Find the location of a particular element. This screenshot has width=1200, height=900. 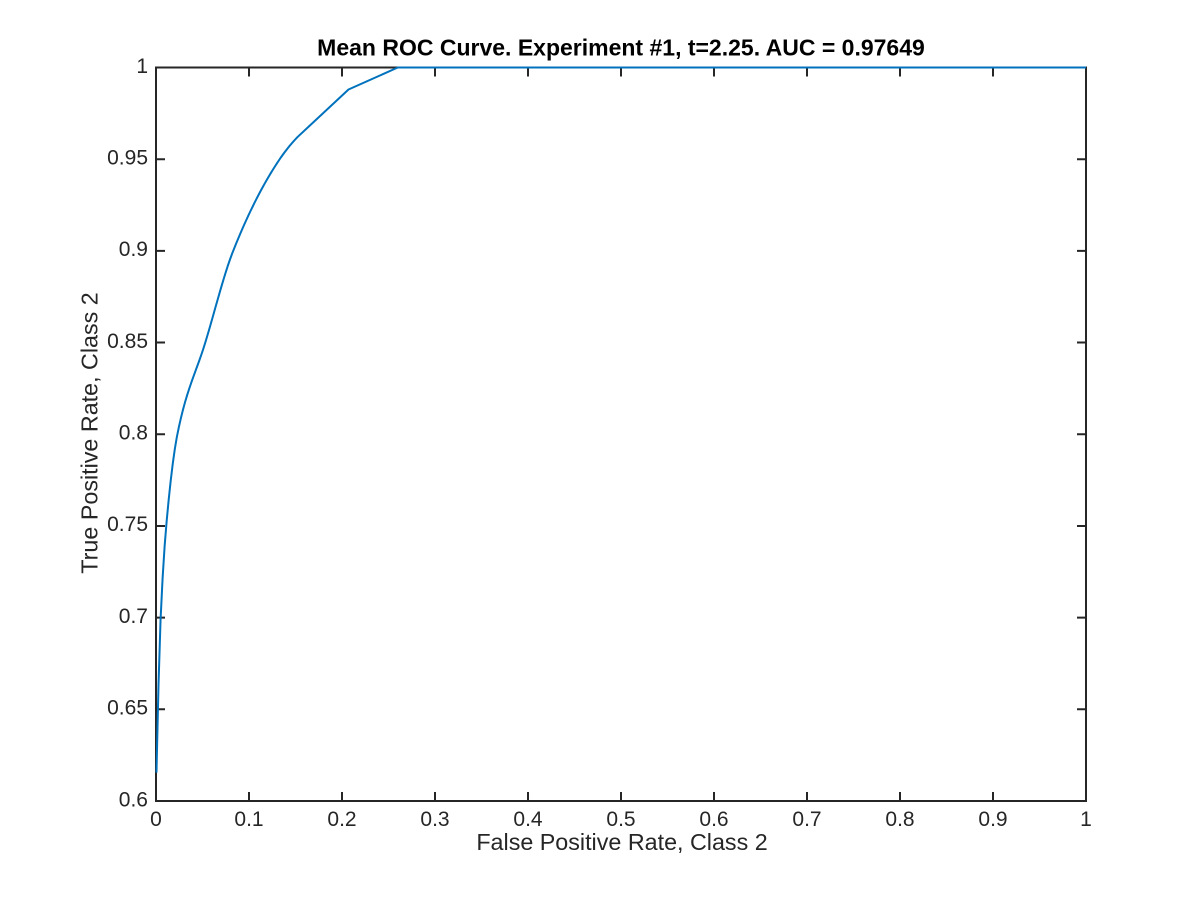

svg-text: 0.75 is located at coordinates (127, 524).